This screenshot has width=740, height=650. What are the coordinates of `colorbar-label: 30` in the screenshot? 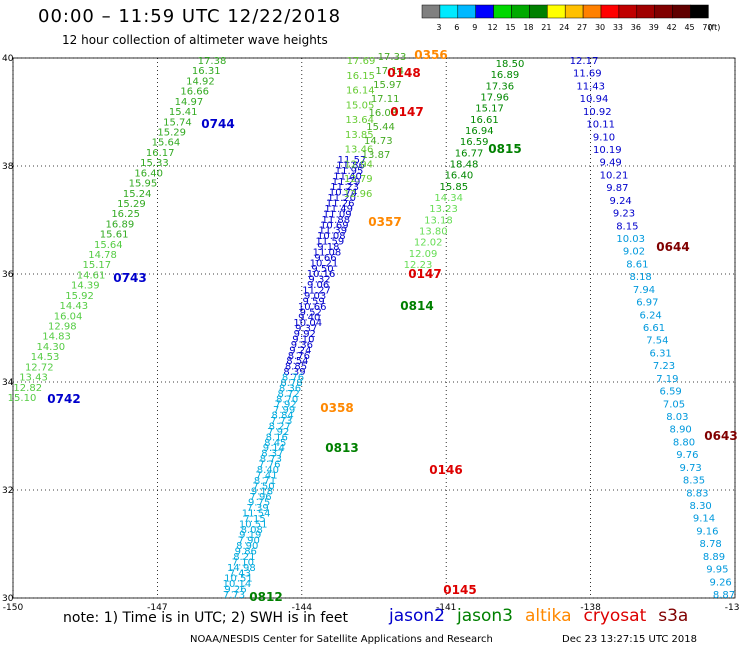 It's located at (600, 27).